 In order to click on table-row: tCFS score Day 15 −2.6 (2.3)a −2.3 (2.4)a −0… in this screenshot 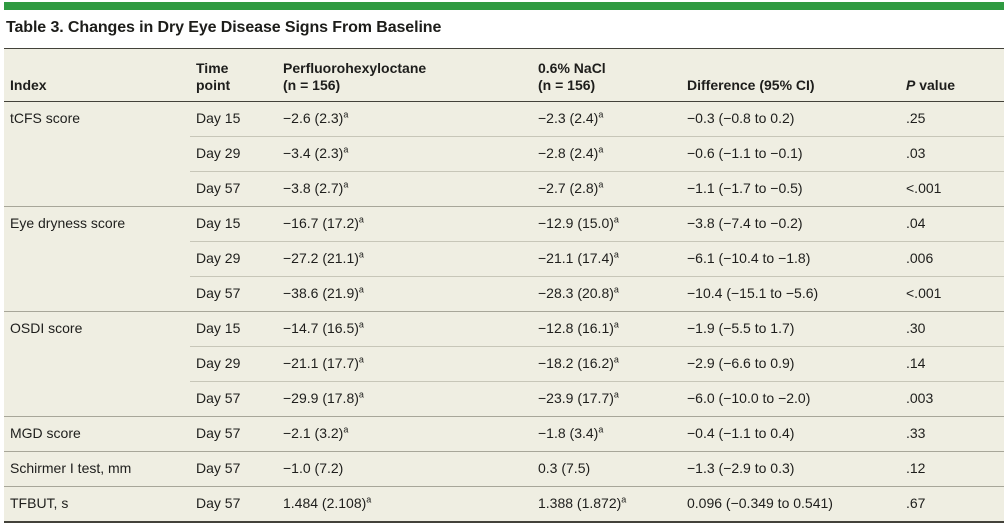, I will do `click(504, 119)`.